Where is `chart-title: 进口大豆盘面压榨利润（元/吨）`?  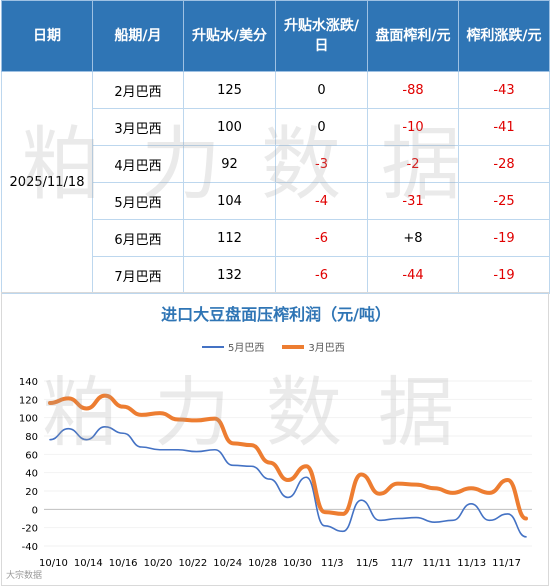 chart-title: 进口大豆盘面压榨利润（元/吨） is located at coordinates (276, 314).